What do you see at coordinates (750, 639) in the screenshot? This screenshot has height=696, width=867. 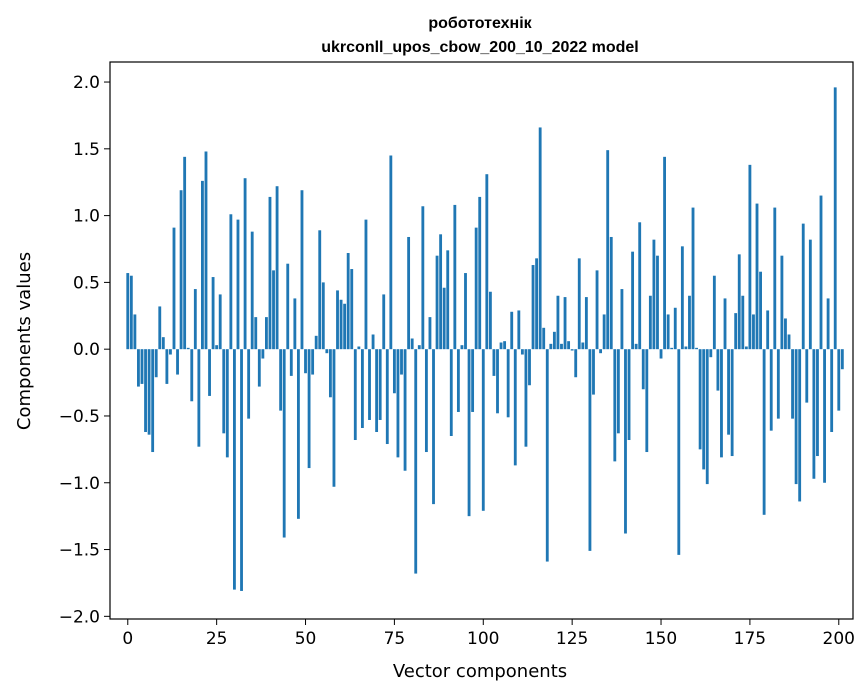 I see `x-tick-label: 175` at bounding box center [750, 639].